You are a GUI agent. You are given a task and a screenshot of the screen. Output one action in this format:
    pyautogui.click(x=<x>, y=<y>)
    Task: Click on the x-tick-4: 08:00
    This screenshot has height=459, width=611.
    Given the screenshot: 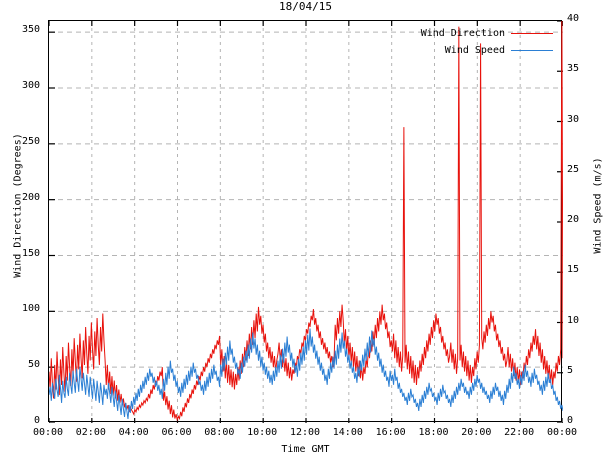 What is the action you would take?
    pyautogui.click(x=219, y=432)
    